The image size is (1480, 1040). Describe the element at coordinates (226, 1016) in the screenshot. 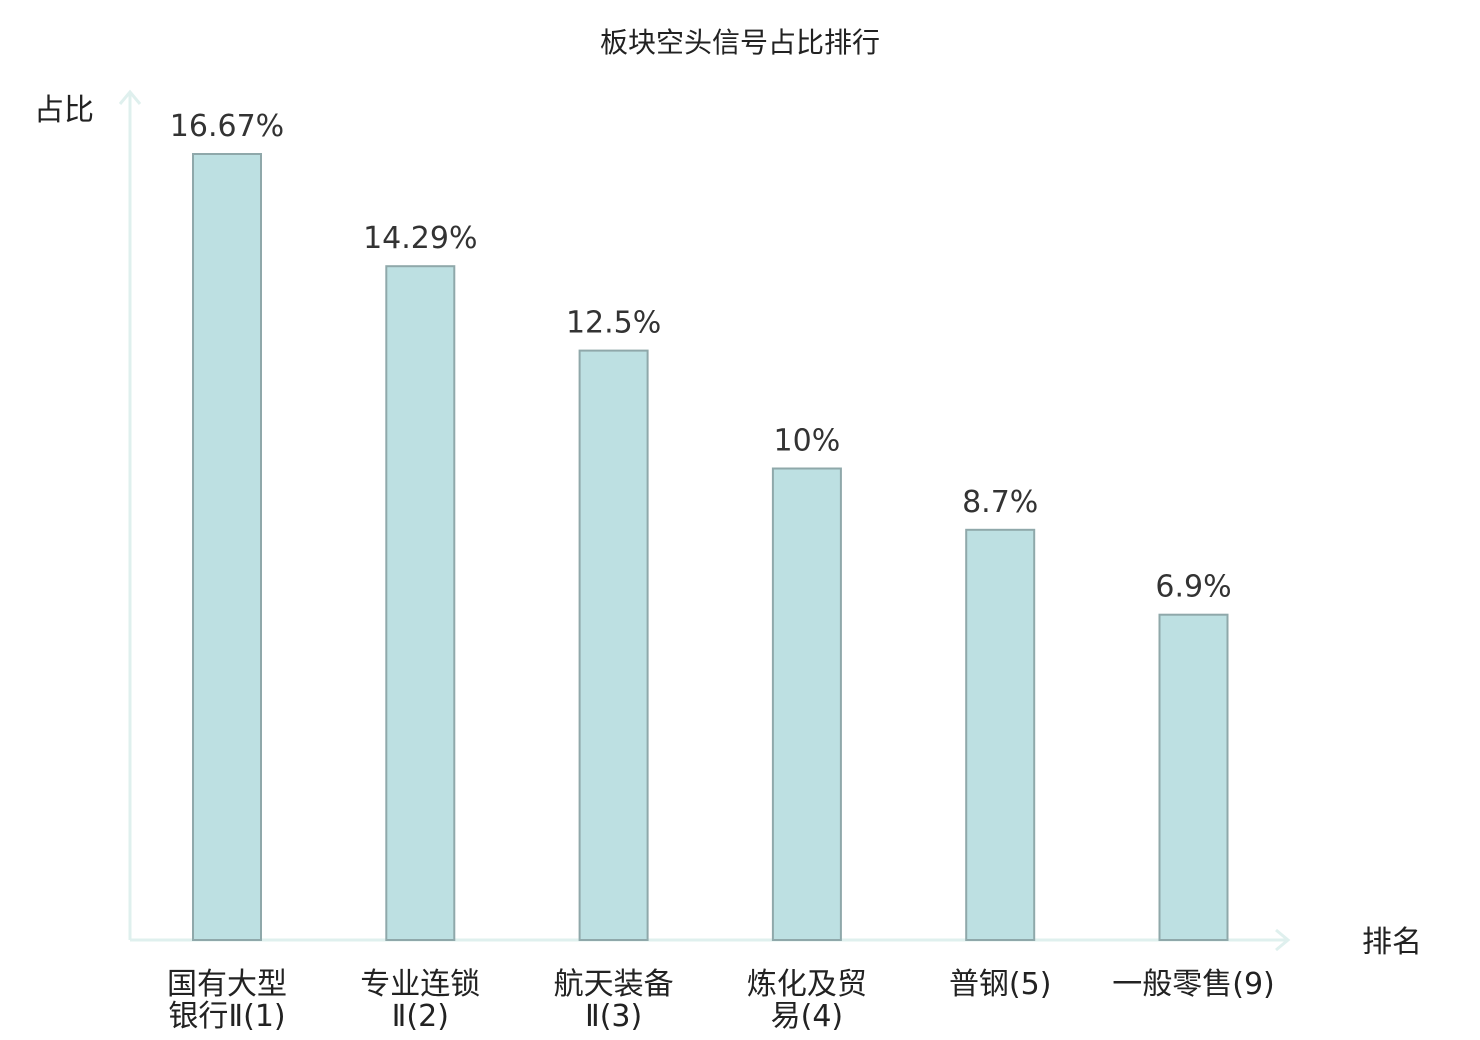

I see `x-tick-label: 银行Ⅱ(1)` at that location.